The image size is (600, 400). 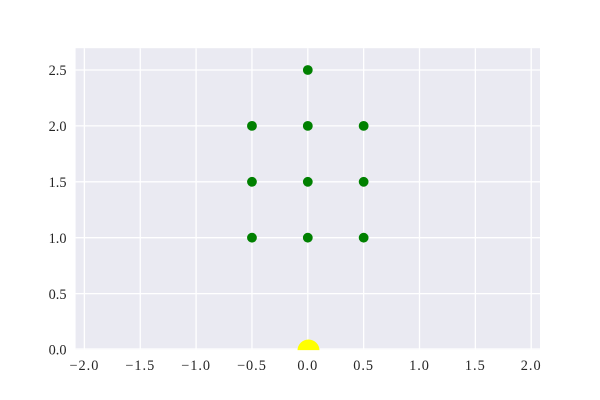 What do you see at coordinates (252, 366) in the screenshot?
I see `svg-text: −0.5` at bounding box center [252, 366].